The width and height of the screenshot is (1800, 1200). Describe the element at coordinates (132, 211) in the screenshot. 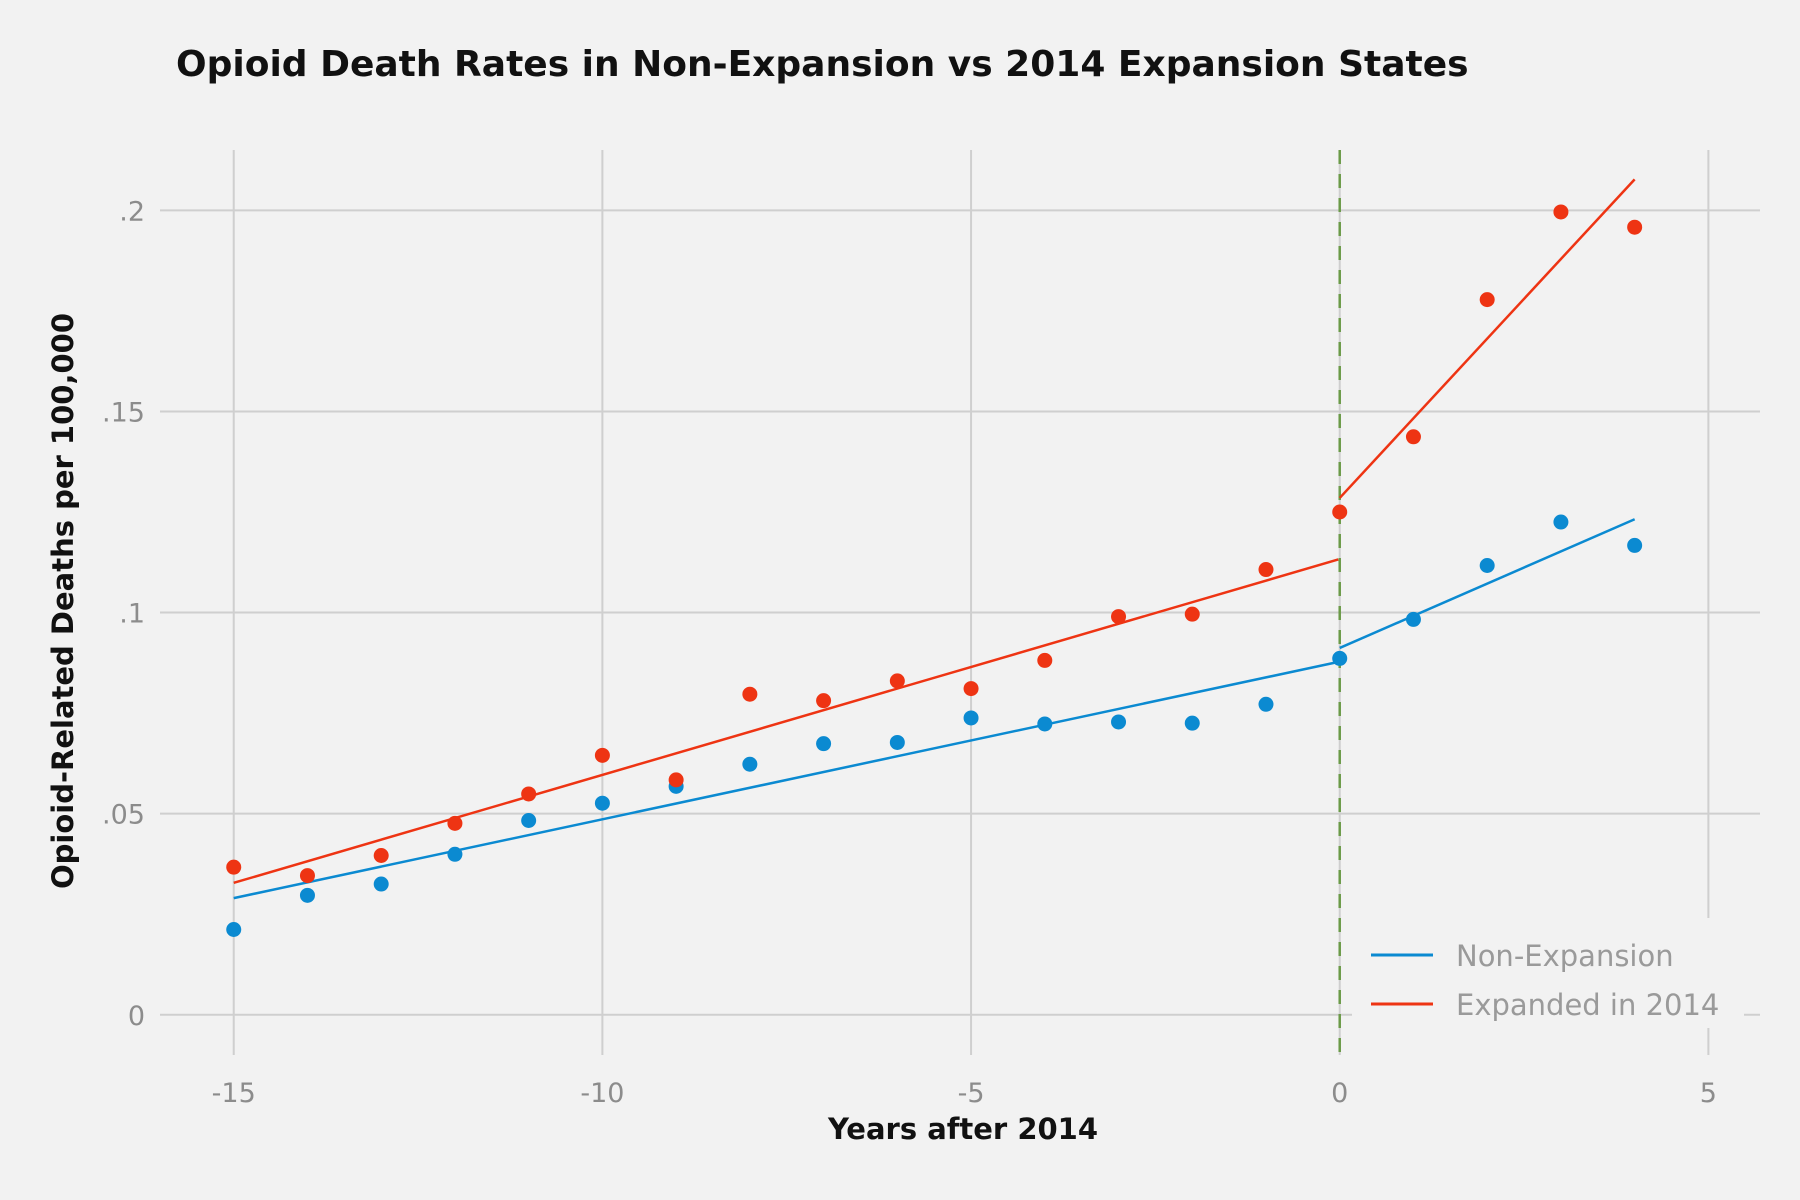

I see `y-tick-label: .2` at that location.